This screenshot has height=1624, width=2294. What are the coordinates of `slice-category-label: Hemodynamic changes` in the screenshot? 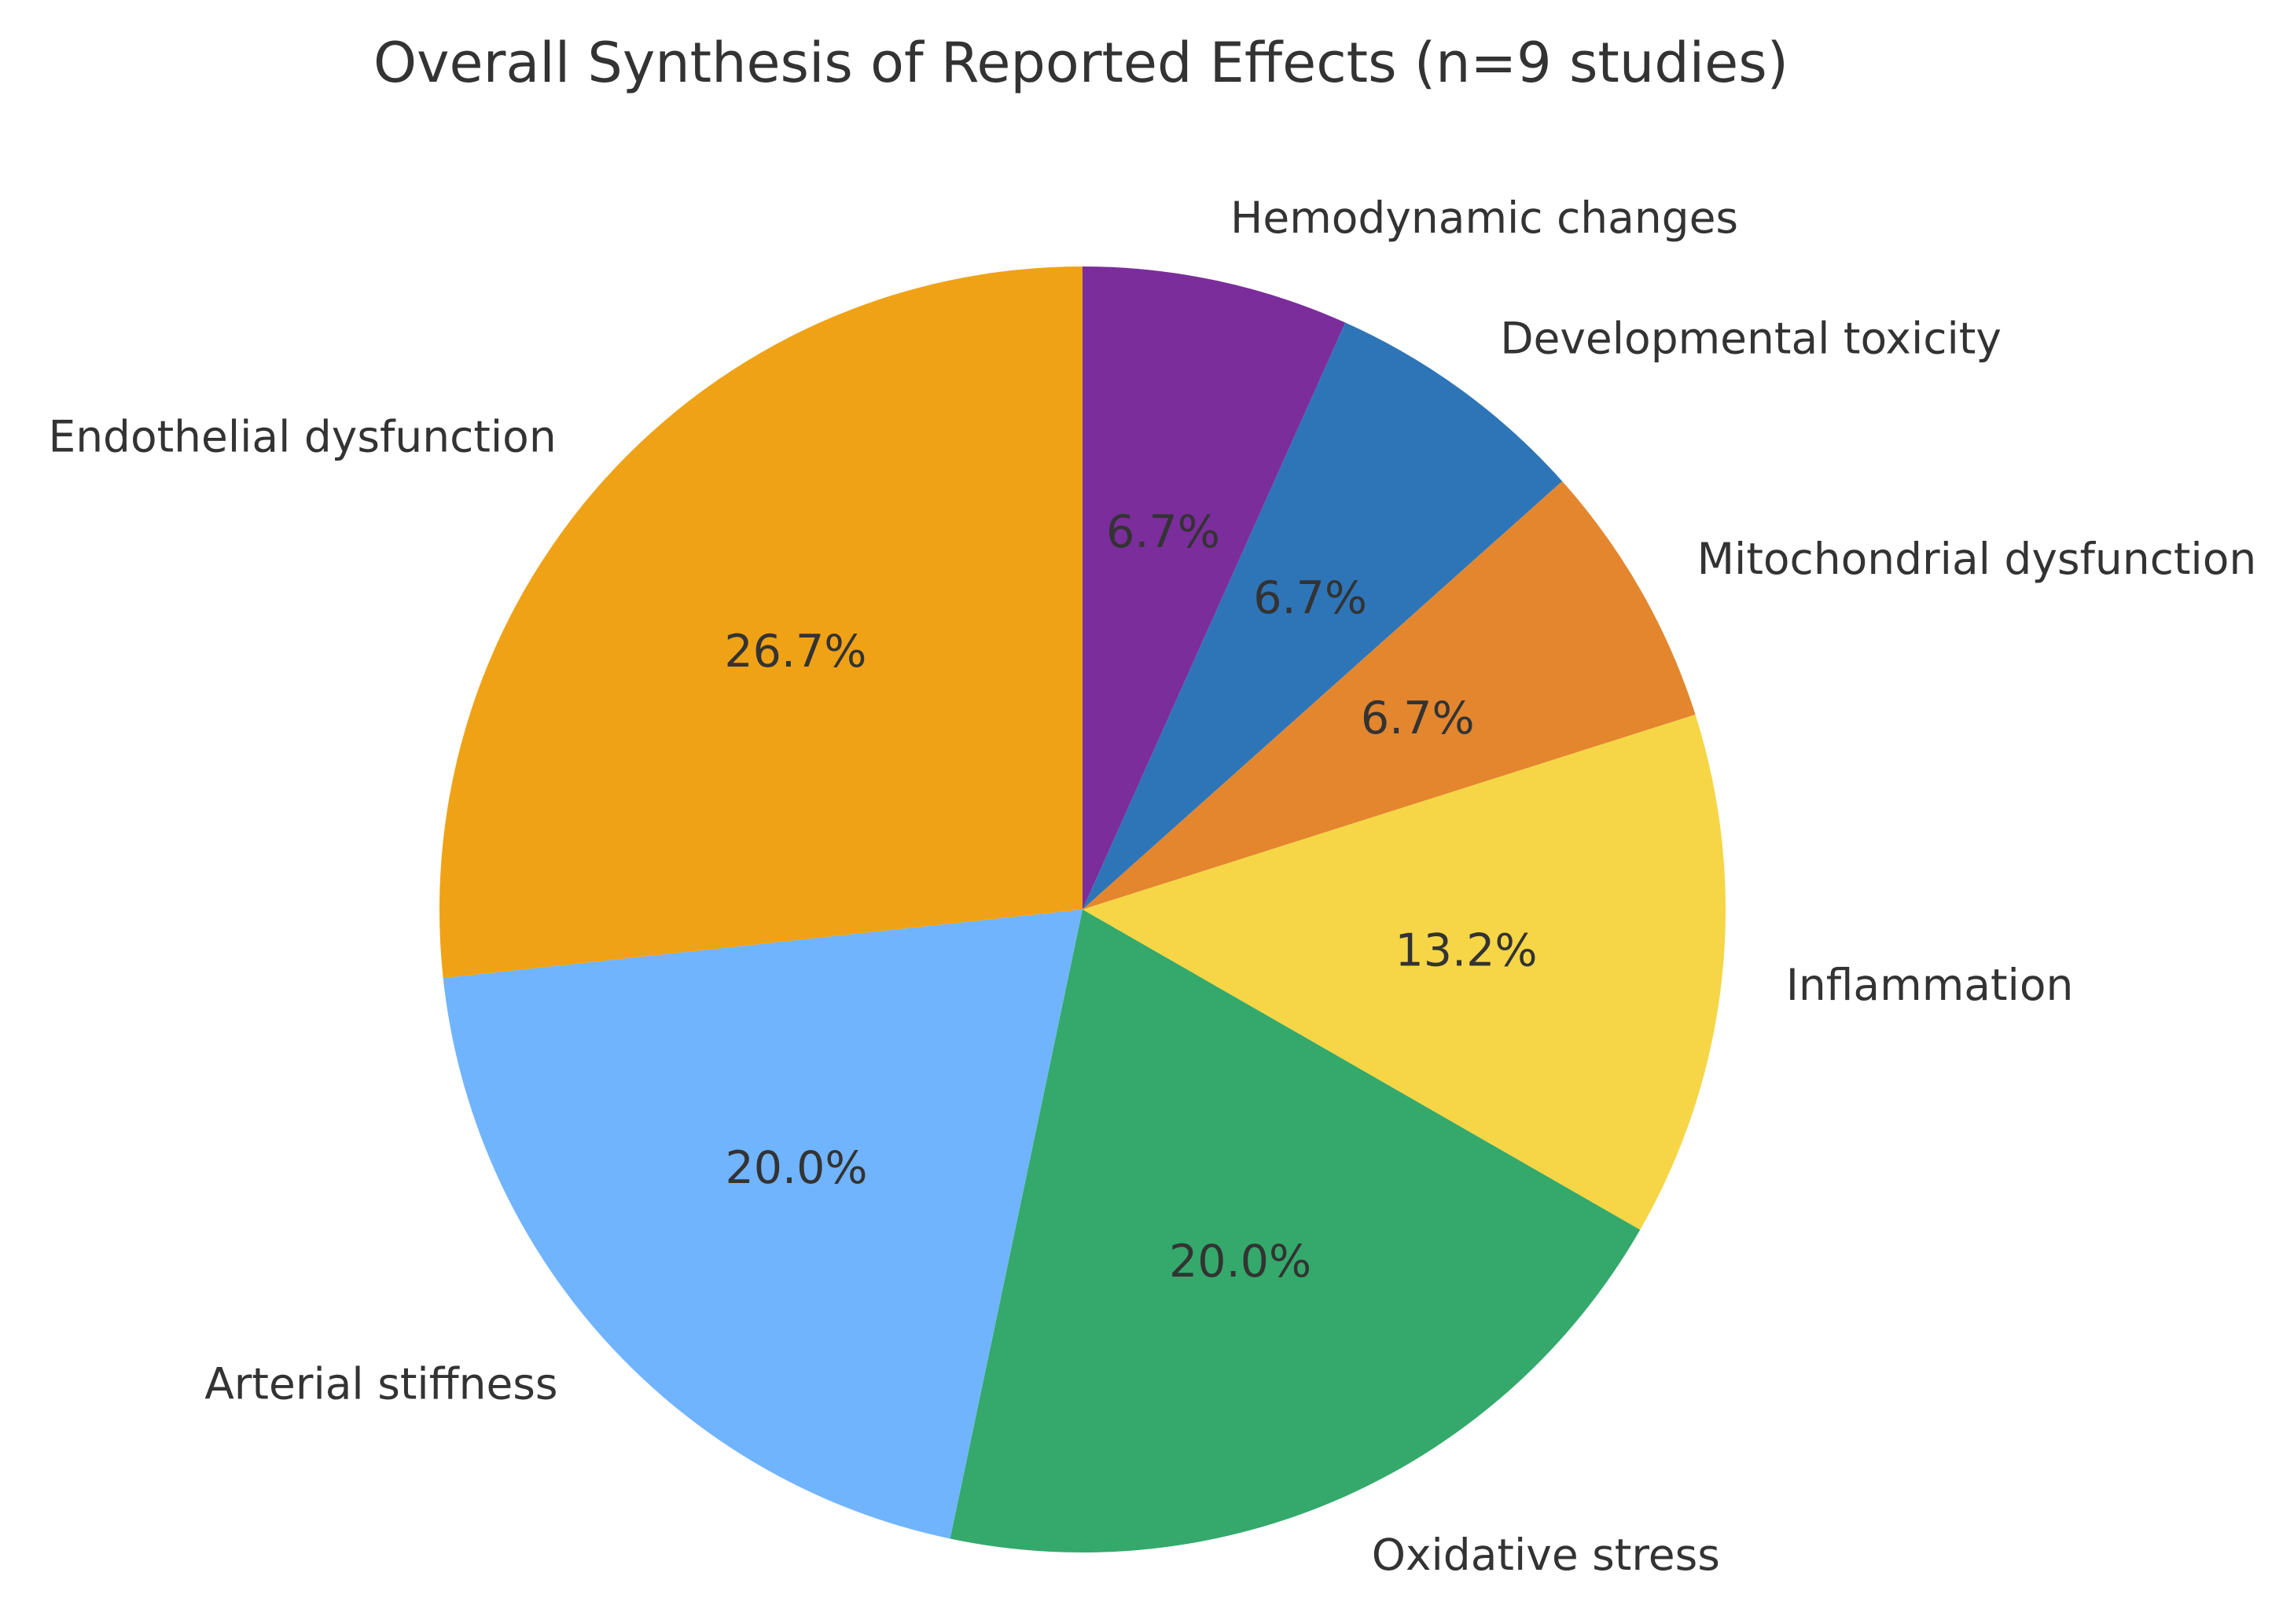 It's located at (1484, 218).